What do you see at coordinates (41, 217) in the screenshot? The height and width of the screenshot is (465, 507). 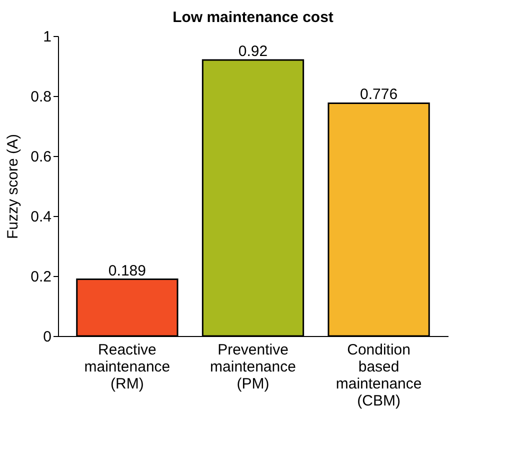 I see `y-tick-label: 0.4` at bounding box center [41, 217].